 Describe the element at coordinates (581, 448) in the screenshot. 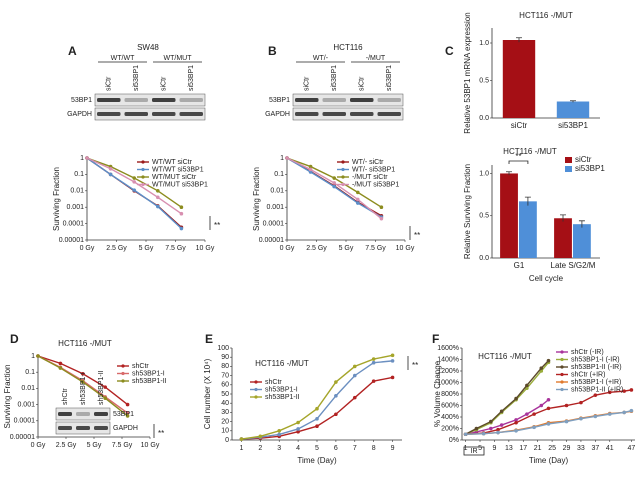

I see `x-tick-label: 33` at that location.